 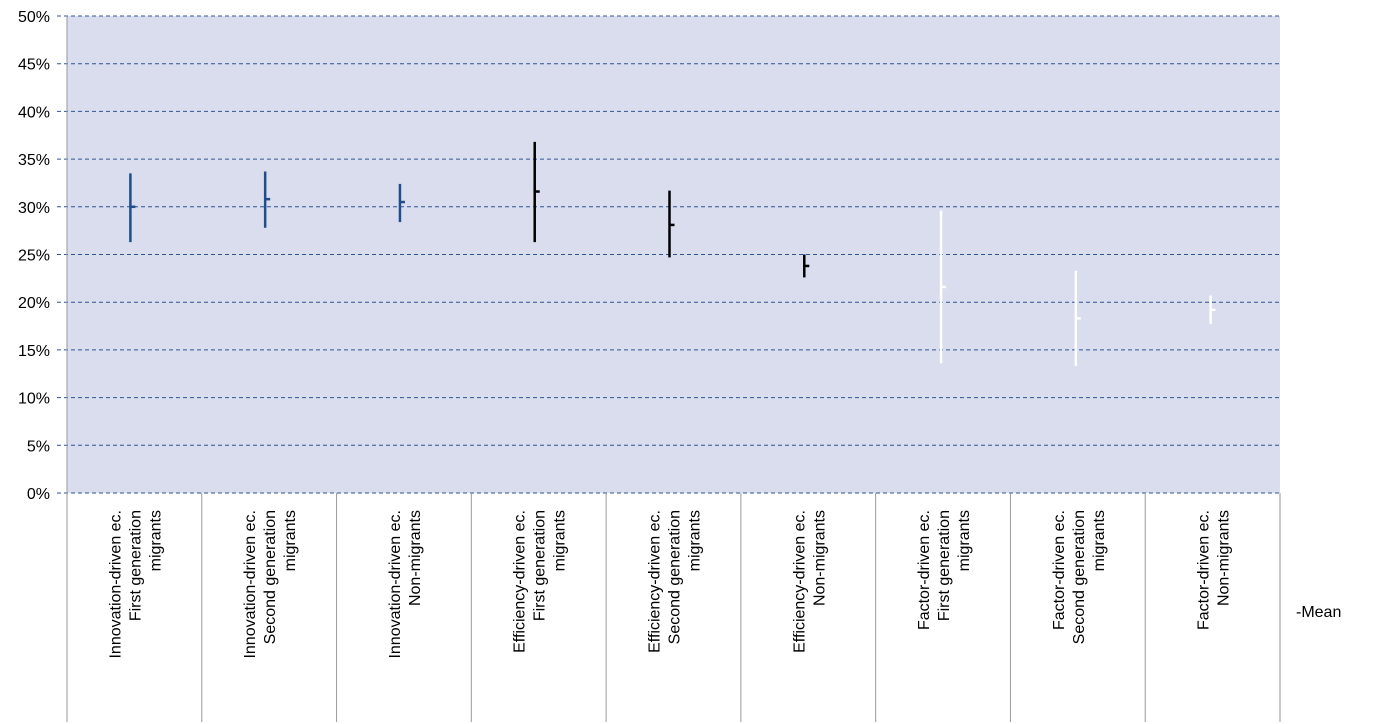 I want to click on y-tick-label: 50%, so click(x=34, y=17).